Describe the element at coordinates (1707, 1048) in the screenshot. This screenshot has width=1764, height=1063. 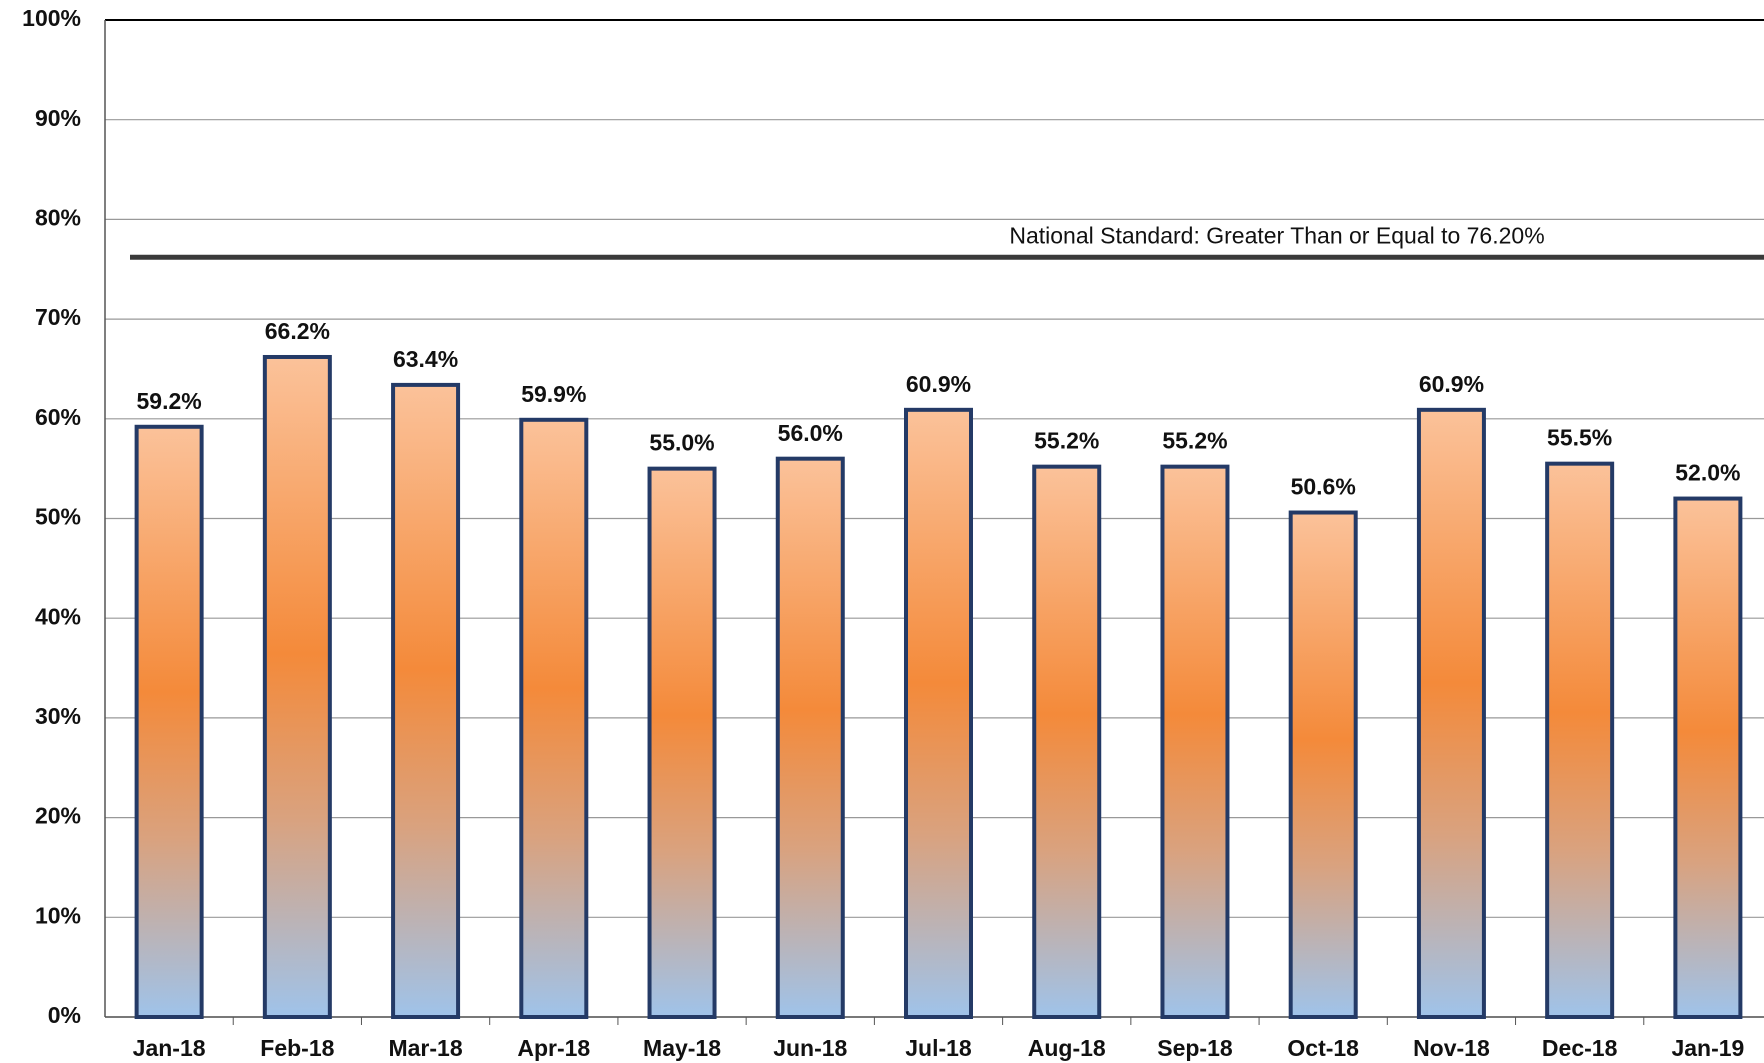
I see `x-tick-label: Jan-19` at that location.